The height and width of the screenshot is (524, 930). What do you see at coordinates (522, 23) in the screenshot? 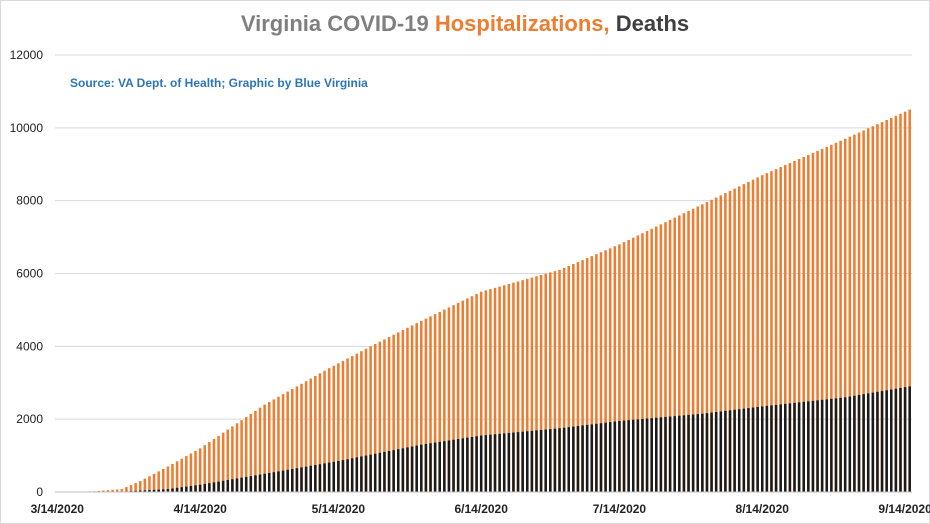
I see `title-part-2: Hospitalizations,` at bounding box center [522, 23].